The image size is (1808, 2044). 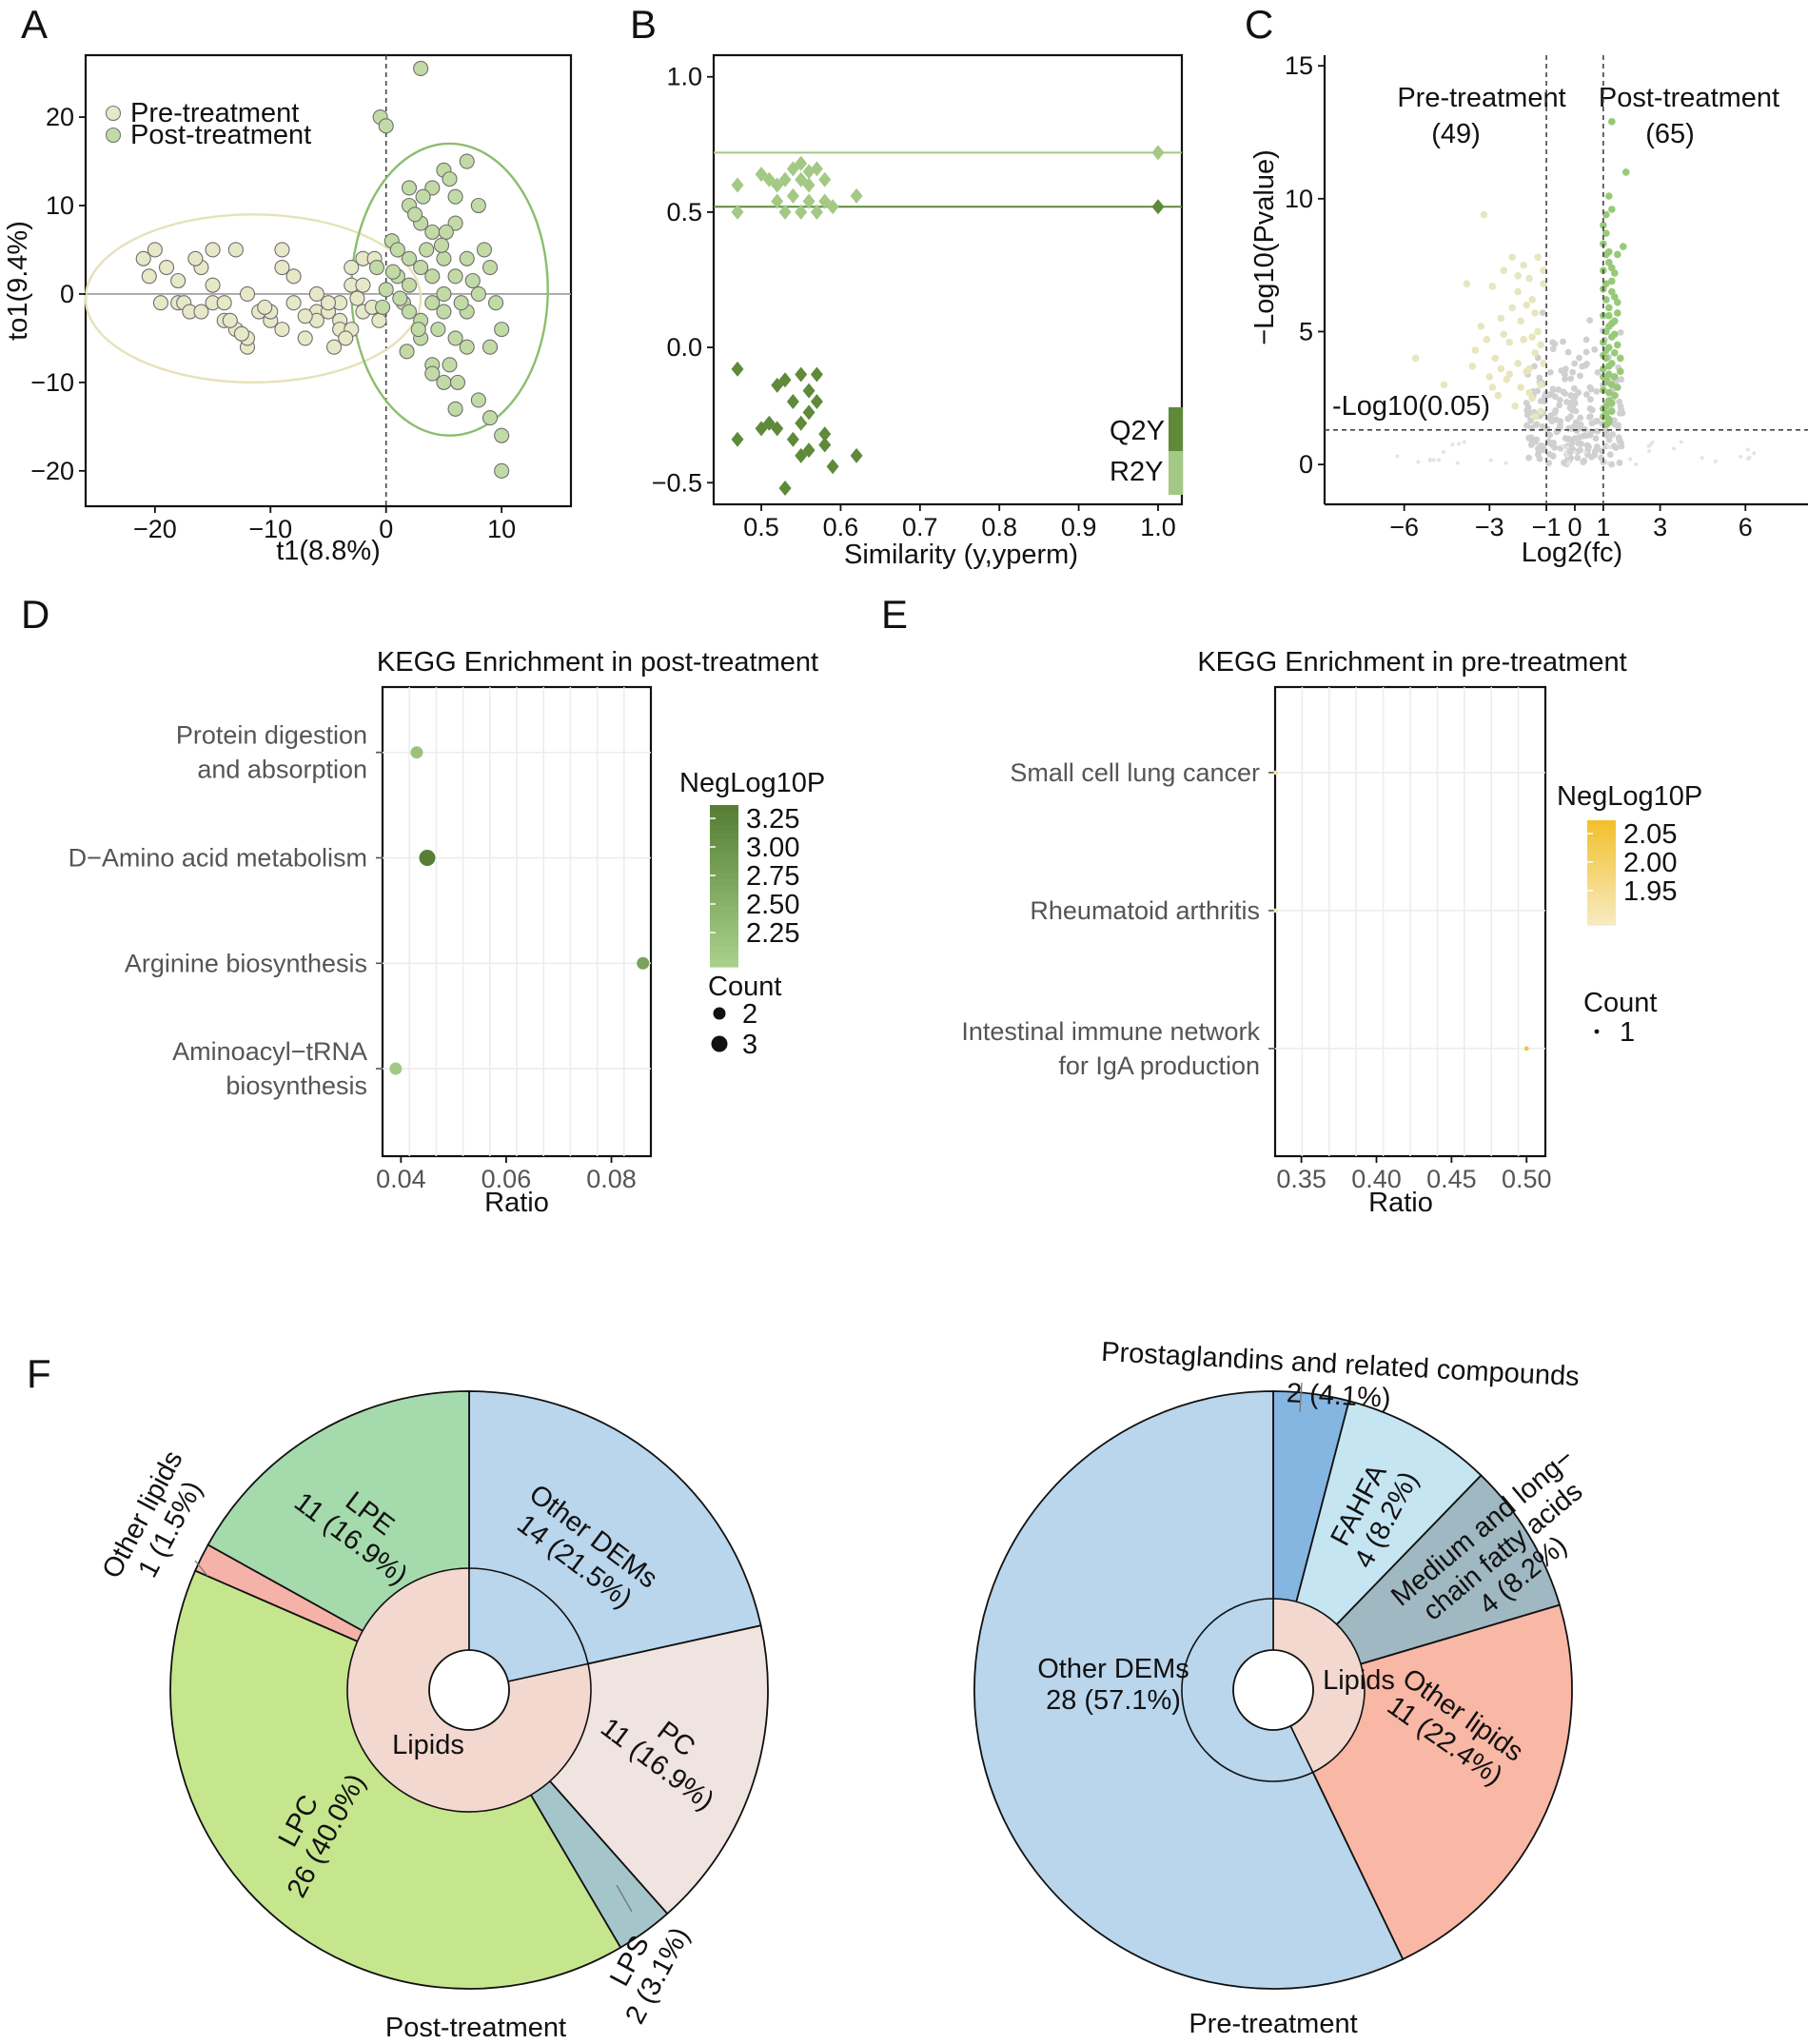 What do you see at coordinates (744, 987) in the screenshot?
I see `kegg-post-size-legend-title: Count` at bounding box center [744, 987].